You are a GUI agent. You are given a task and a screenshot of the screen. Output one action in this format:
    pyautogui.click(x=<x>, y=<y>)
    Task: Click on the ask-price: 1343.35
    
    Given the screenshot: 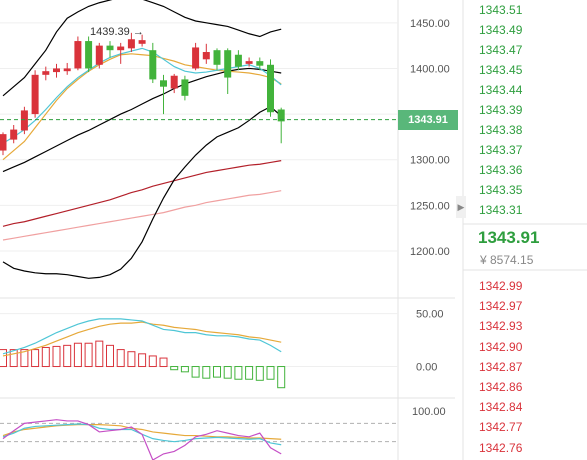 What is the action you would take?
    pyautogui.click(x=501, y=190)
    